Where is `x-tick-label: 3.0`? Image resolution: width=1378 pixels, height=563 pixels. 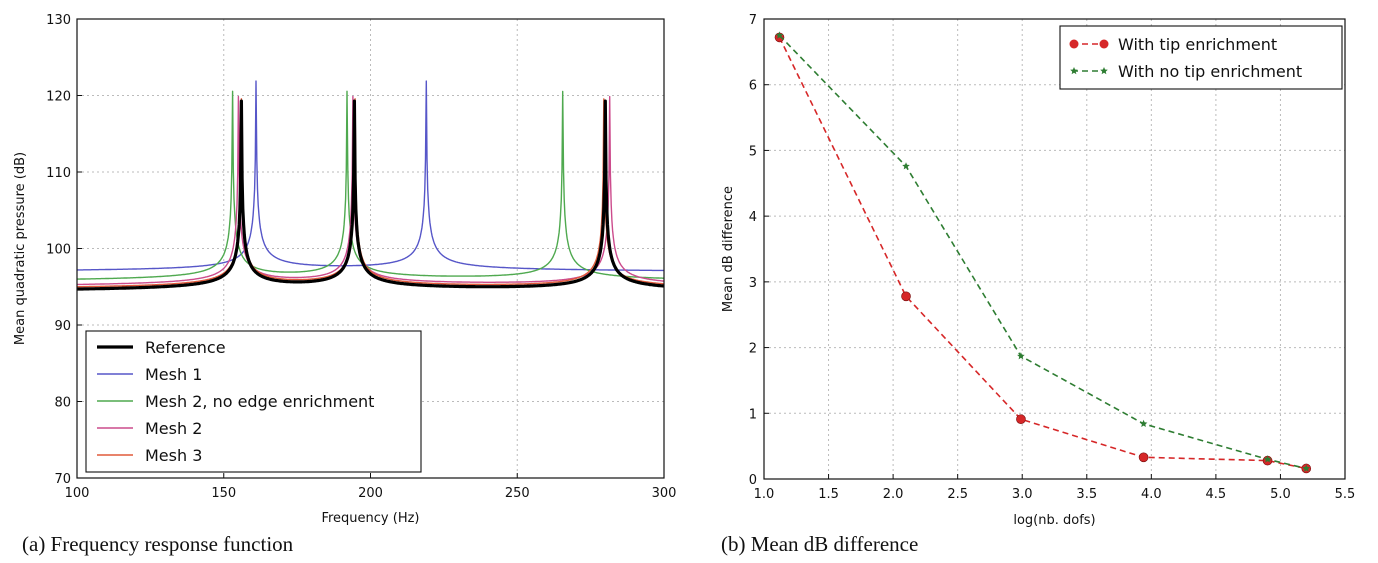 x-tick-label: 3.0 is located at coordinates (1022, 494).